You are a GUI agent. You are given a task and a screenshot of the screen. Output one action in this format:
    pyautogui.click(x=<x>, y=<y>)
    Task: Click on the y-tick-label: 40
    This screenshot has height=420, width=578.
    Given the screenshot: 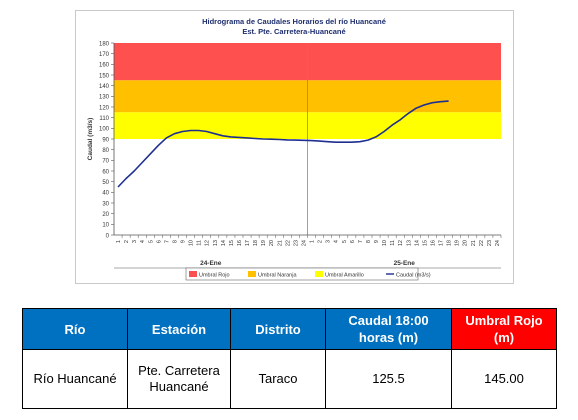 What is the action you would take?
    pyautogui.click(x=105, y=194)
    